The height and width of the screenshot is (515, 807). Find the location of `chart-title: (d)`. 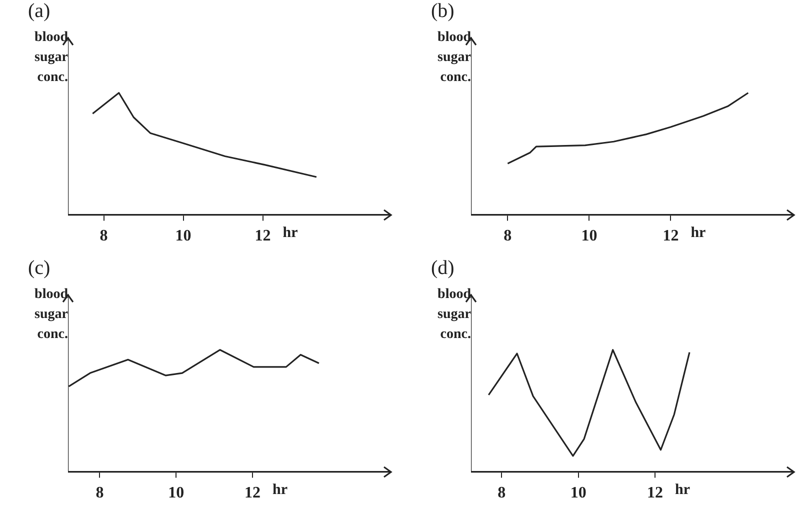

chart-title: (d) is located at coordinates (442, 268).